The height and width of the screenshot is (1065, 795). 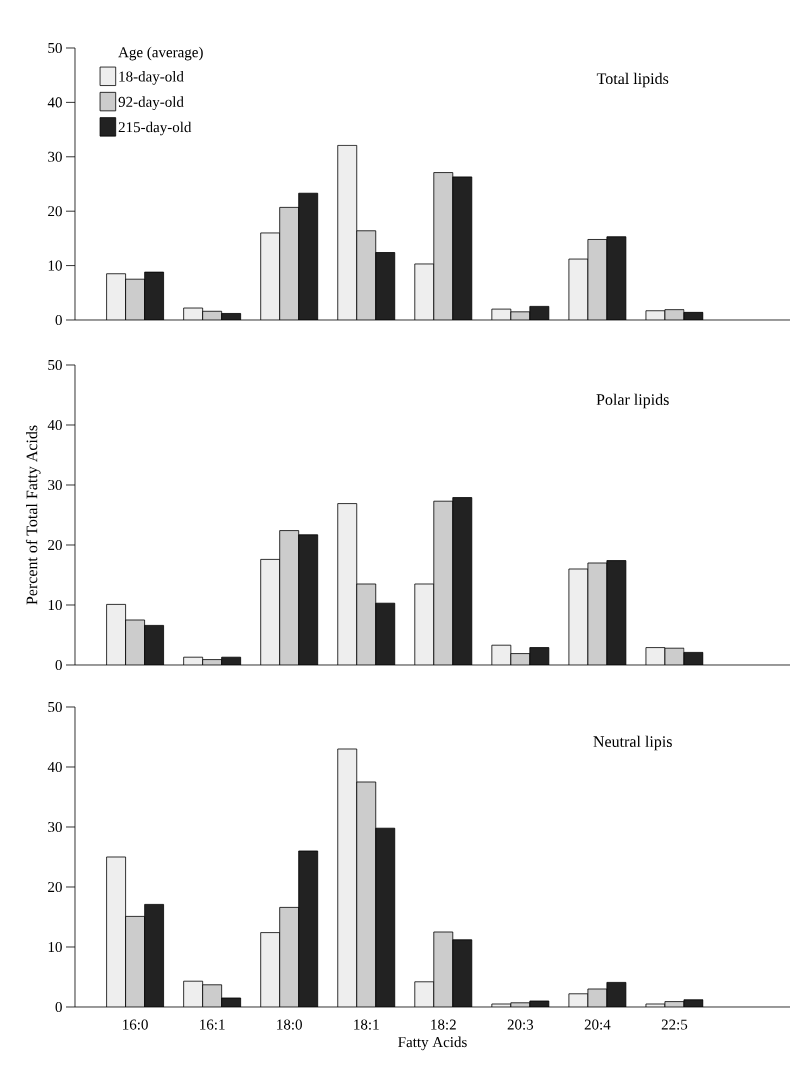 I want to click on x-tick-label: 20:4, so click(x=597, y=1024).